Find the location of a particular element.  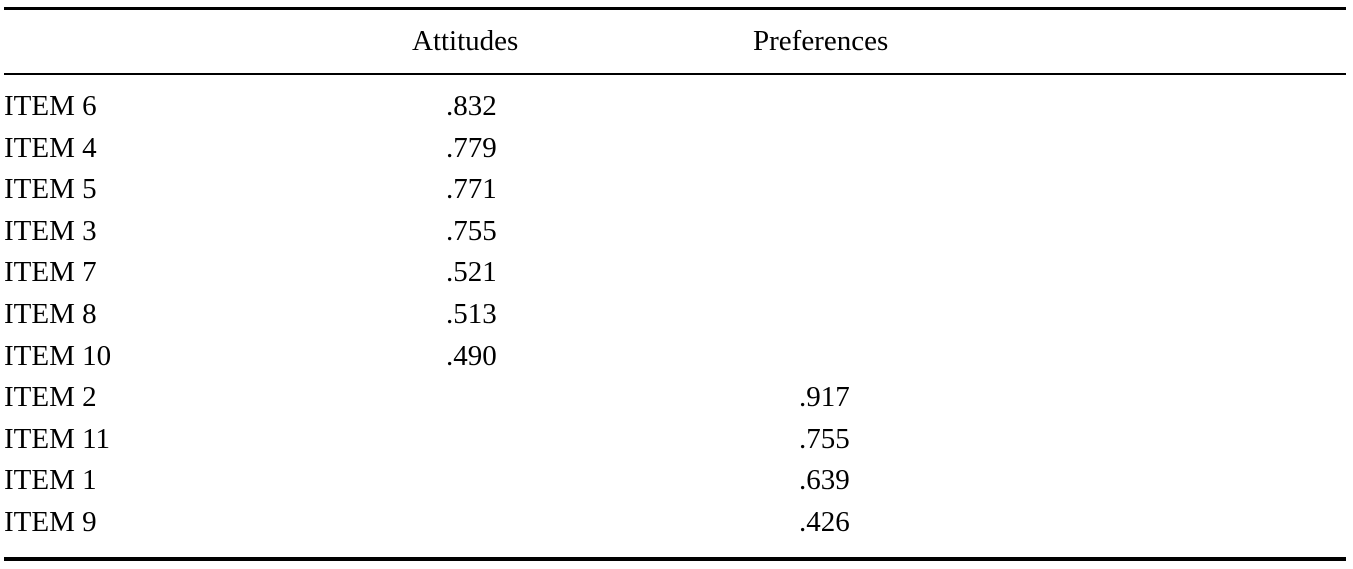

table-header-row: Attitudes Preferences is located at coordinates (675, 41).